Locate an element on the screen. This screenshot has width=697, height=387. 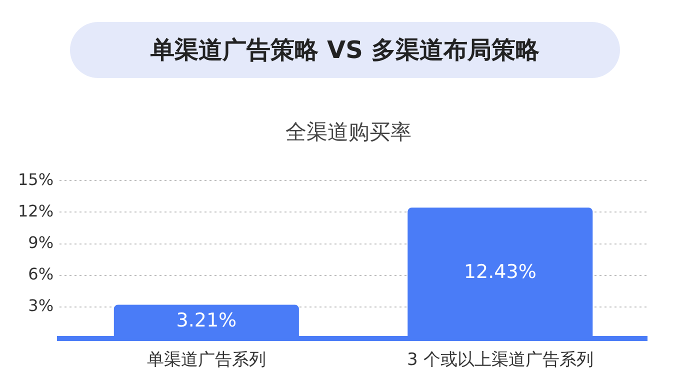
y-tick-label: 6% is located at coordinates (41, 274).